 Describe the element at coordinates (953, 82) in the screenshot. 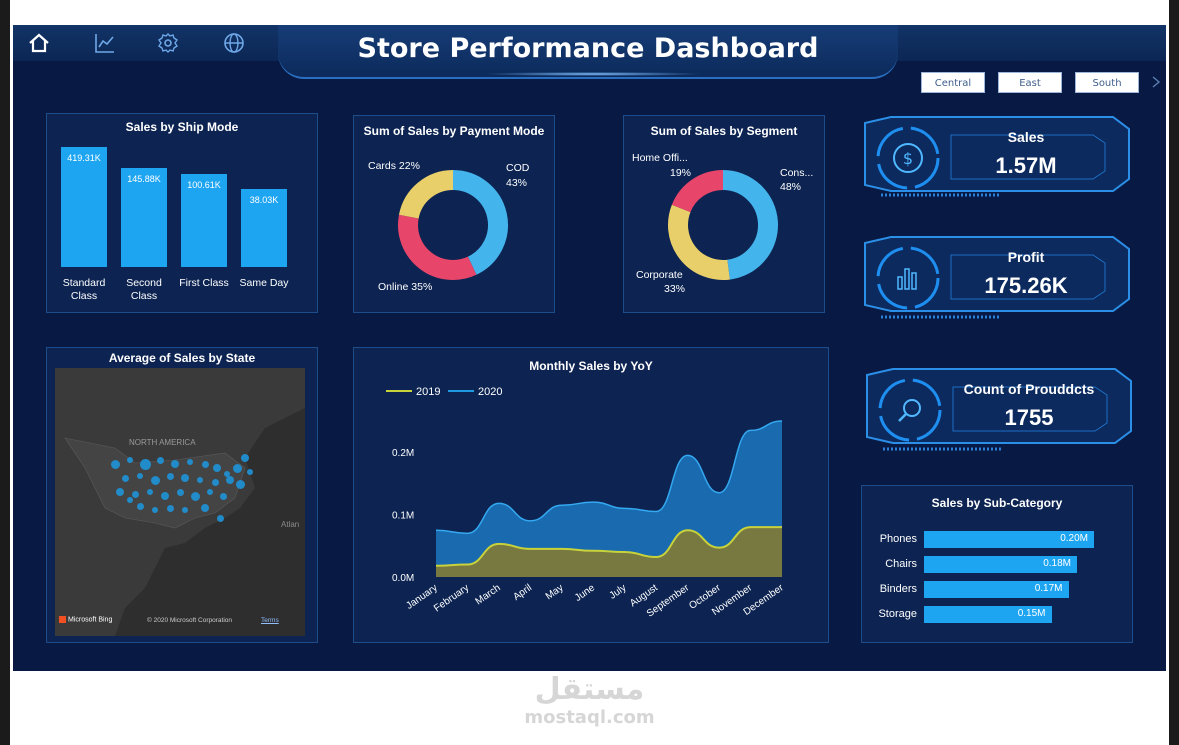

I see `filter-central-button: Central` at that location.